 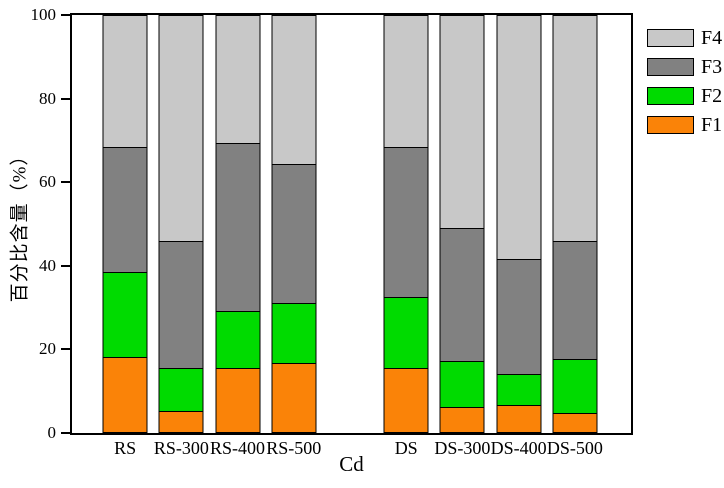 I want to click on segment-RS-300-F4, so click(x=181, y=128).